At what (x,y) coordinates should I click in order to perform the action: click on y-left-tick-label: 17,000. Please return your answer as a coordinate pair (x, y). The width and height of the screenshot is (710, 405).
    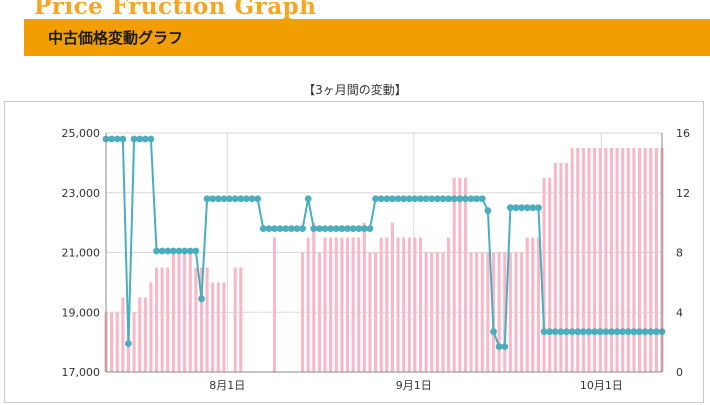
    Looking at the image, I should click on (81, 372).